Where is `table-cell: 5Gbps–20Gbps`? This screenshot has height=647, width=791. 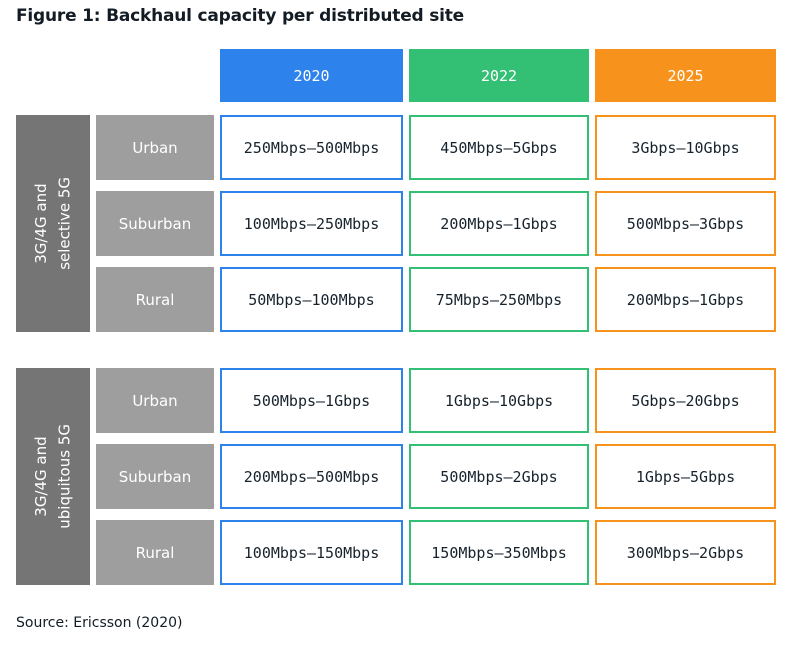
table-cell: 5Gbps–20Gbps is located at coordinates (685, 400).